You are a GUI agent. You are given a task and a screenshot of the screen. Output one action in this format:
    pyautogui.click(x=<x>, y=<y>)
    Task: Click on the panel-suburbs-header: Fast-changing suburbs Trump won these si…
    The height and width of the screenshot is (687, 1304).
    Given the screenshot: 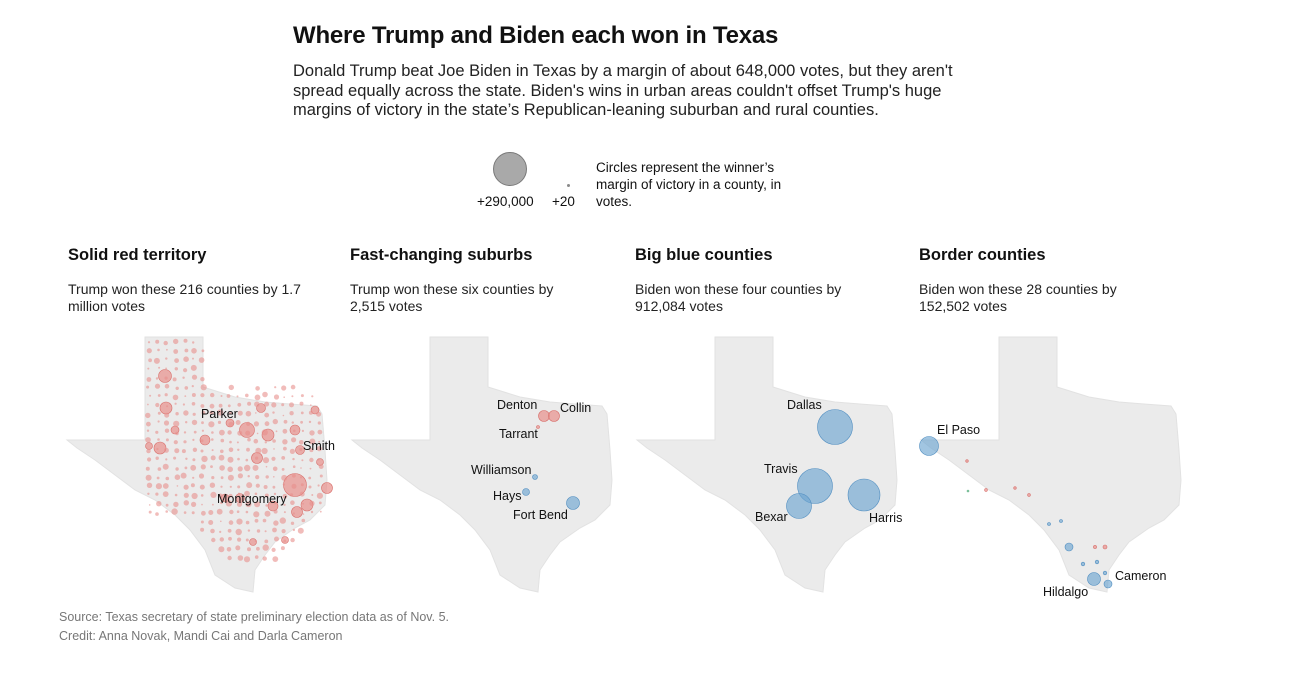 What is the action you would take?
    pyautogui.click(x=485, y=280)
    